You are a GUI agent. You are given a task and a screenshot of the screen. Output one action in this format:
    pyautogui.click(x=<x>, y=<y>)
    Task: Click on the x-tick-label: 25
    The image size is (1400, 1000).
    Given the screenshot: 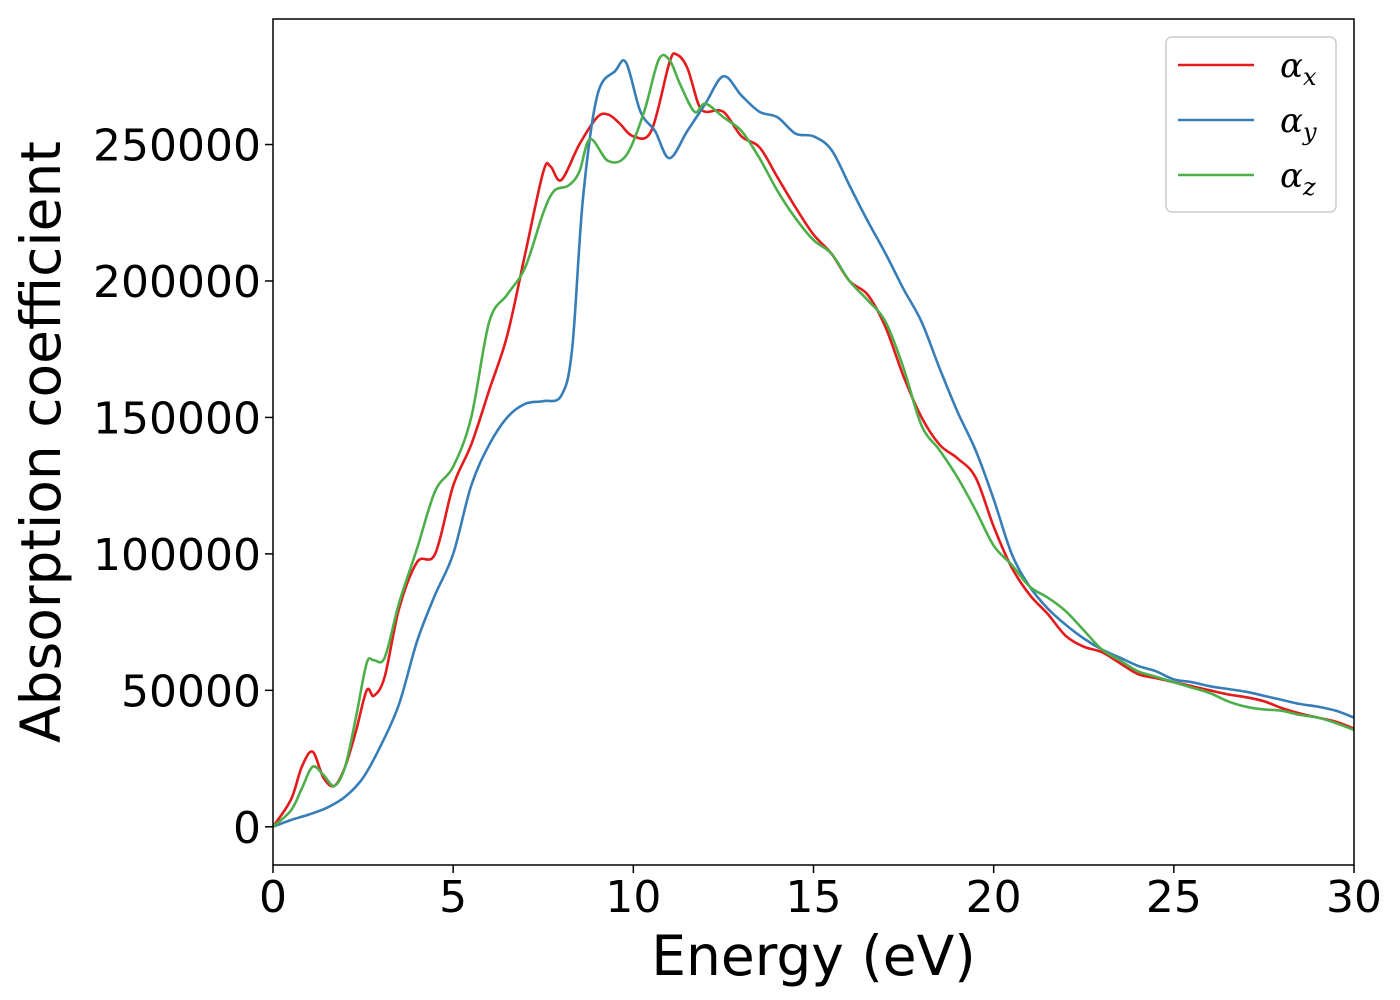 What is the action you would take?
    pyautogui.click(x=1174, y=897)
    